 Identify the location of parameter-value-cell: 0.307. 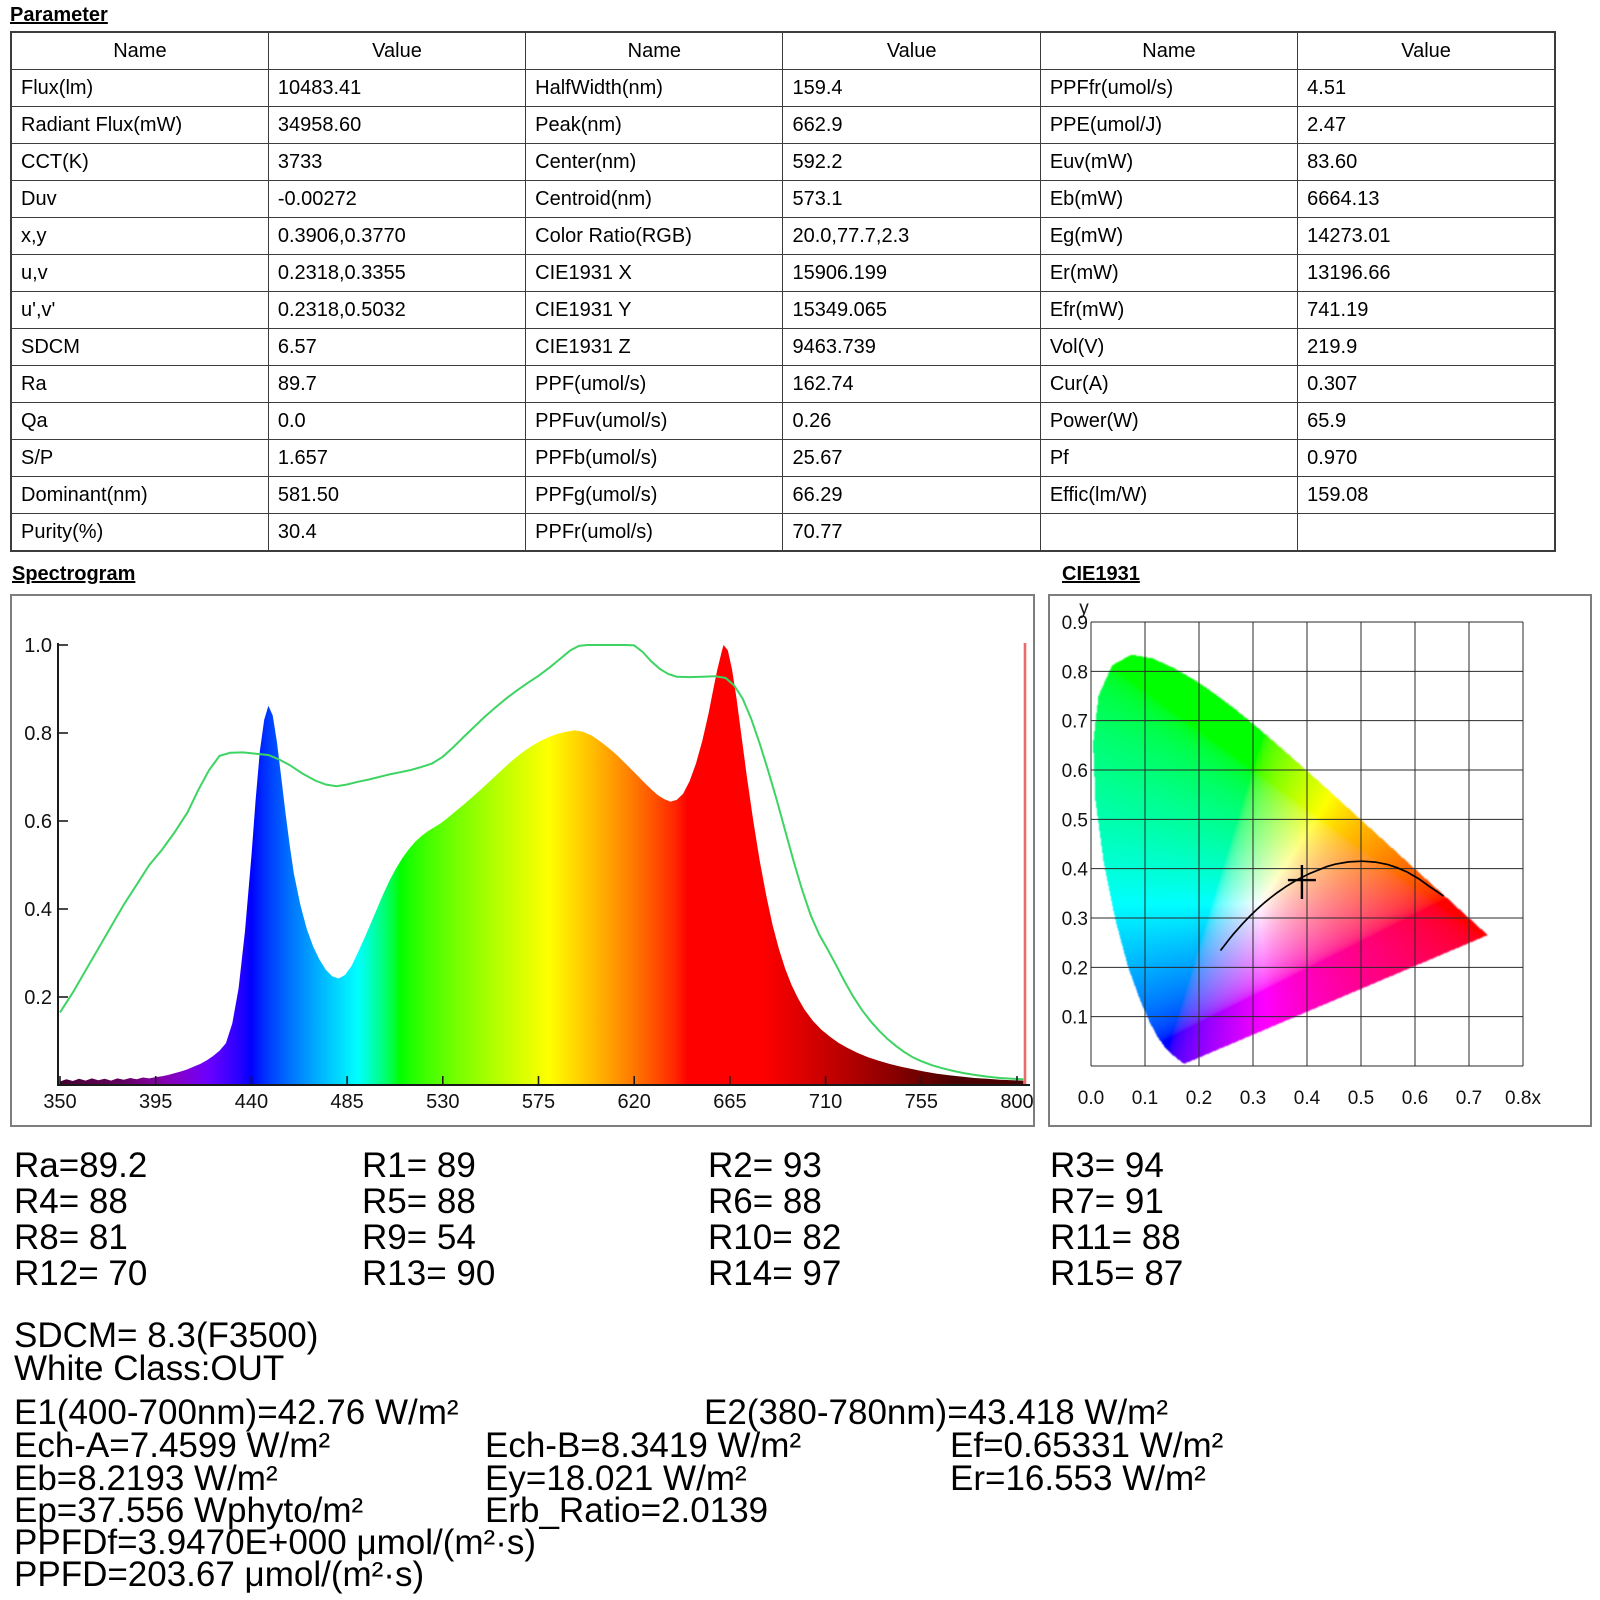
(1426, 384).